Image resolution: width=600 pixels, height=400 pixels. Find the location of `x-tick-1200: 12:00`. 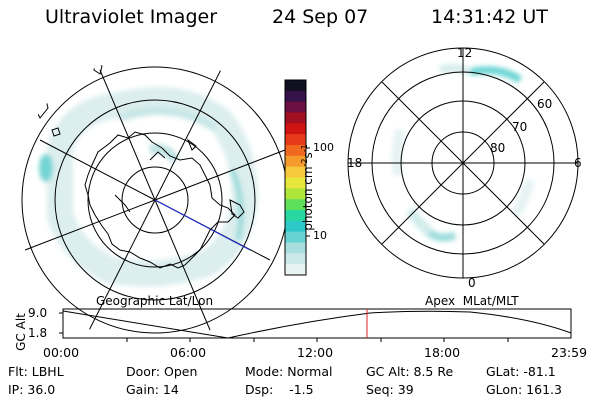

x-tick-1200: 12:00 is located at coordinates (315, 352).